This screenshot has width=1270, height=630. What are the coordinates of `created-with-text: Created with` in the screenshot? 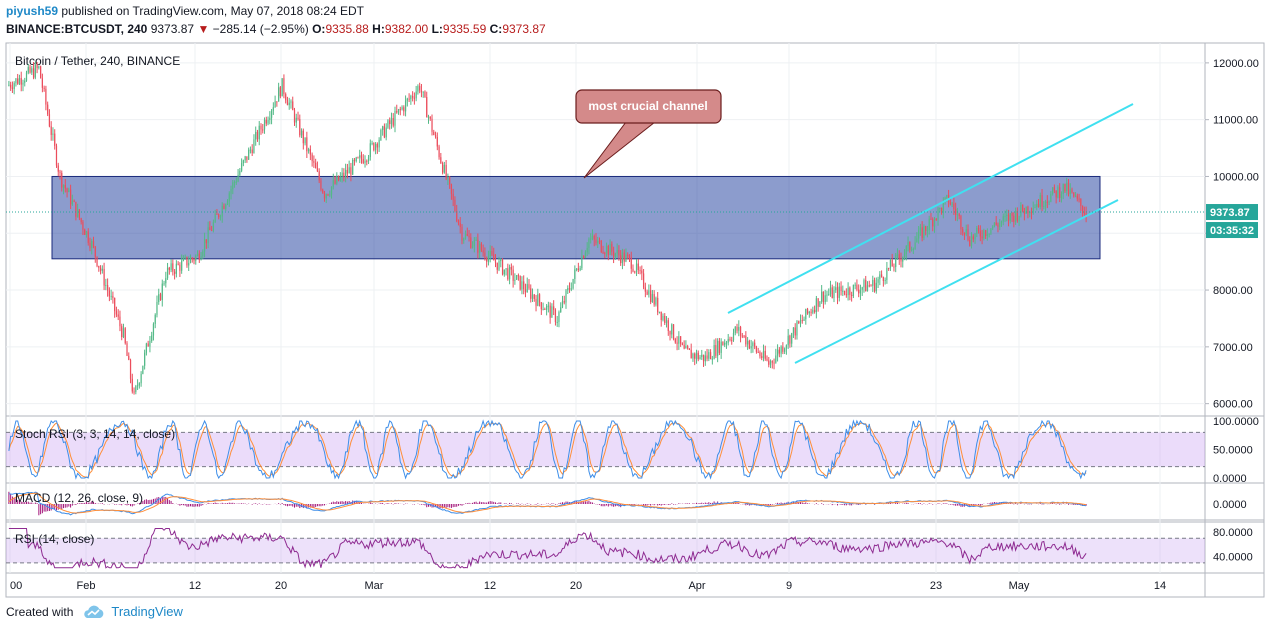 It's located at (40, 611).